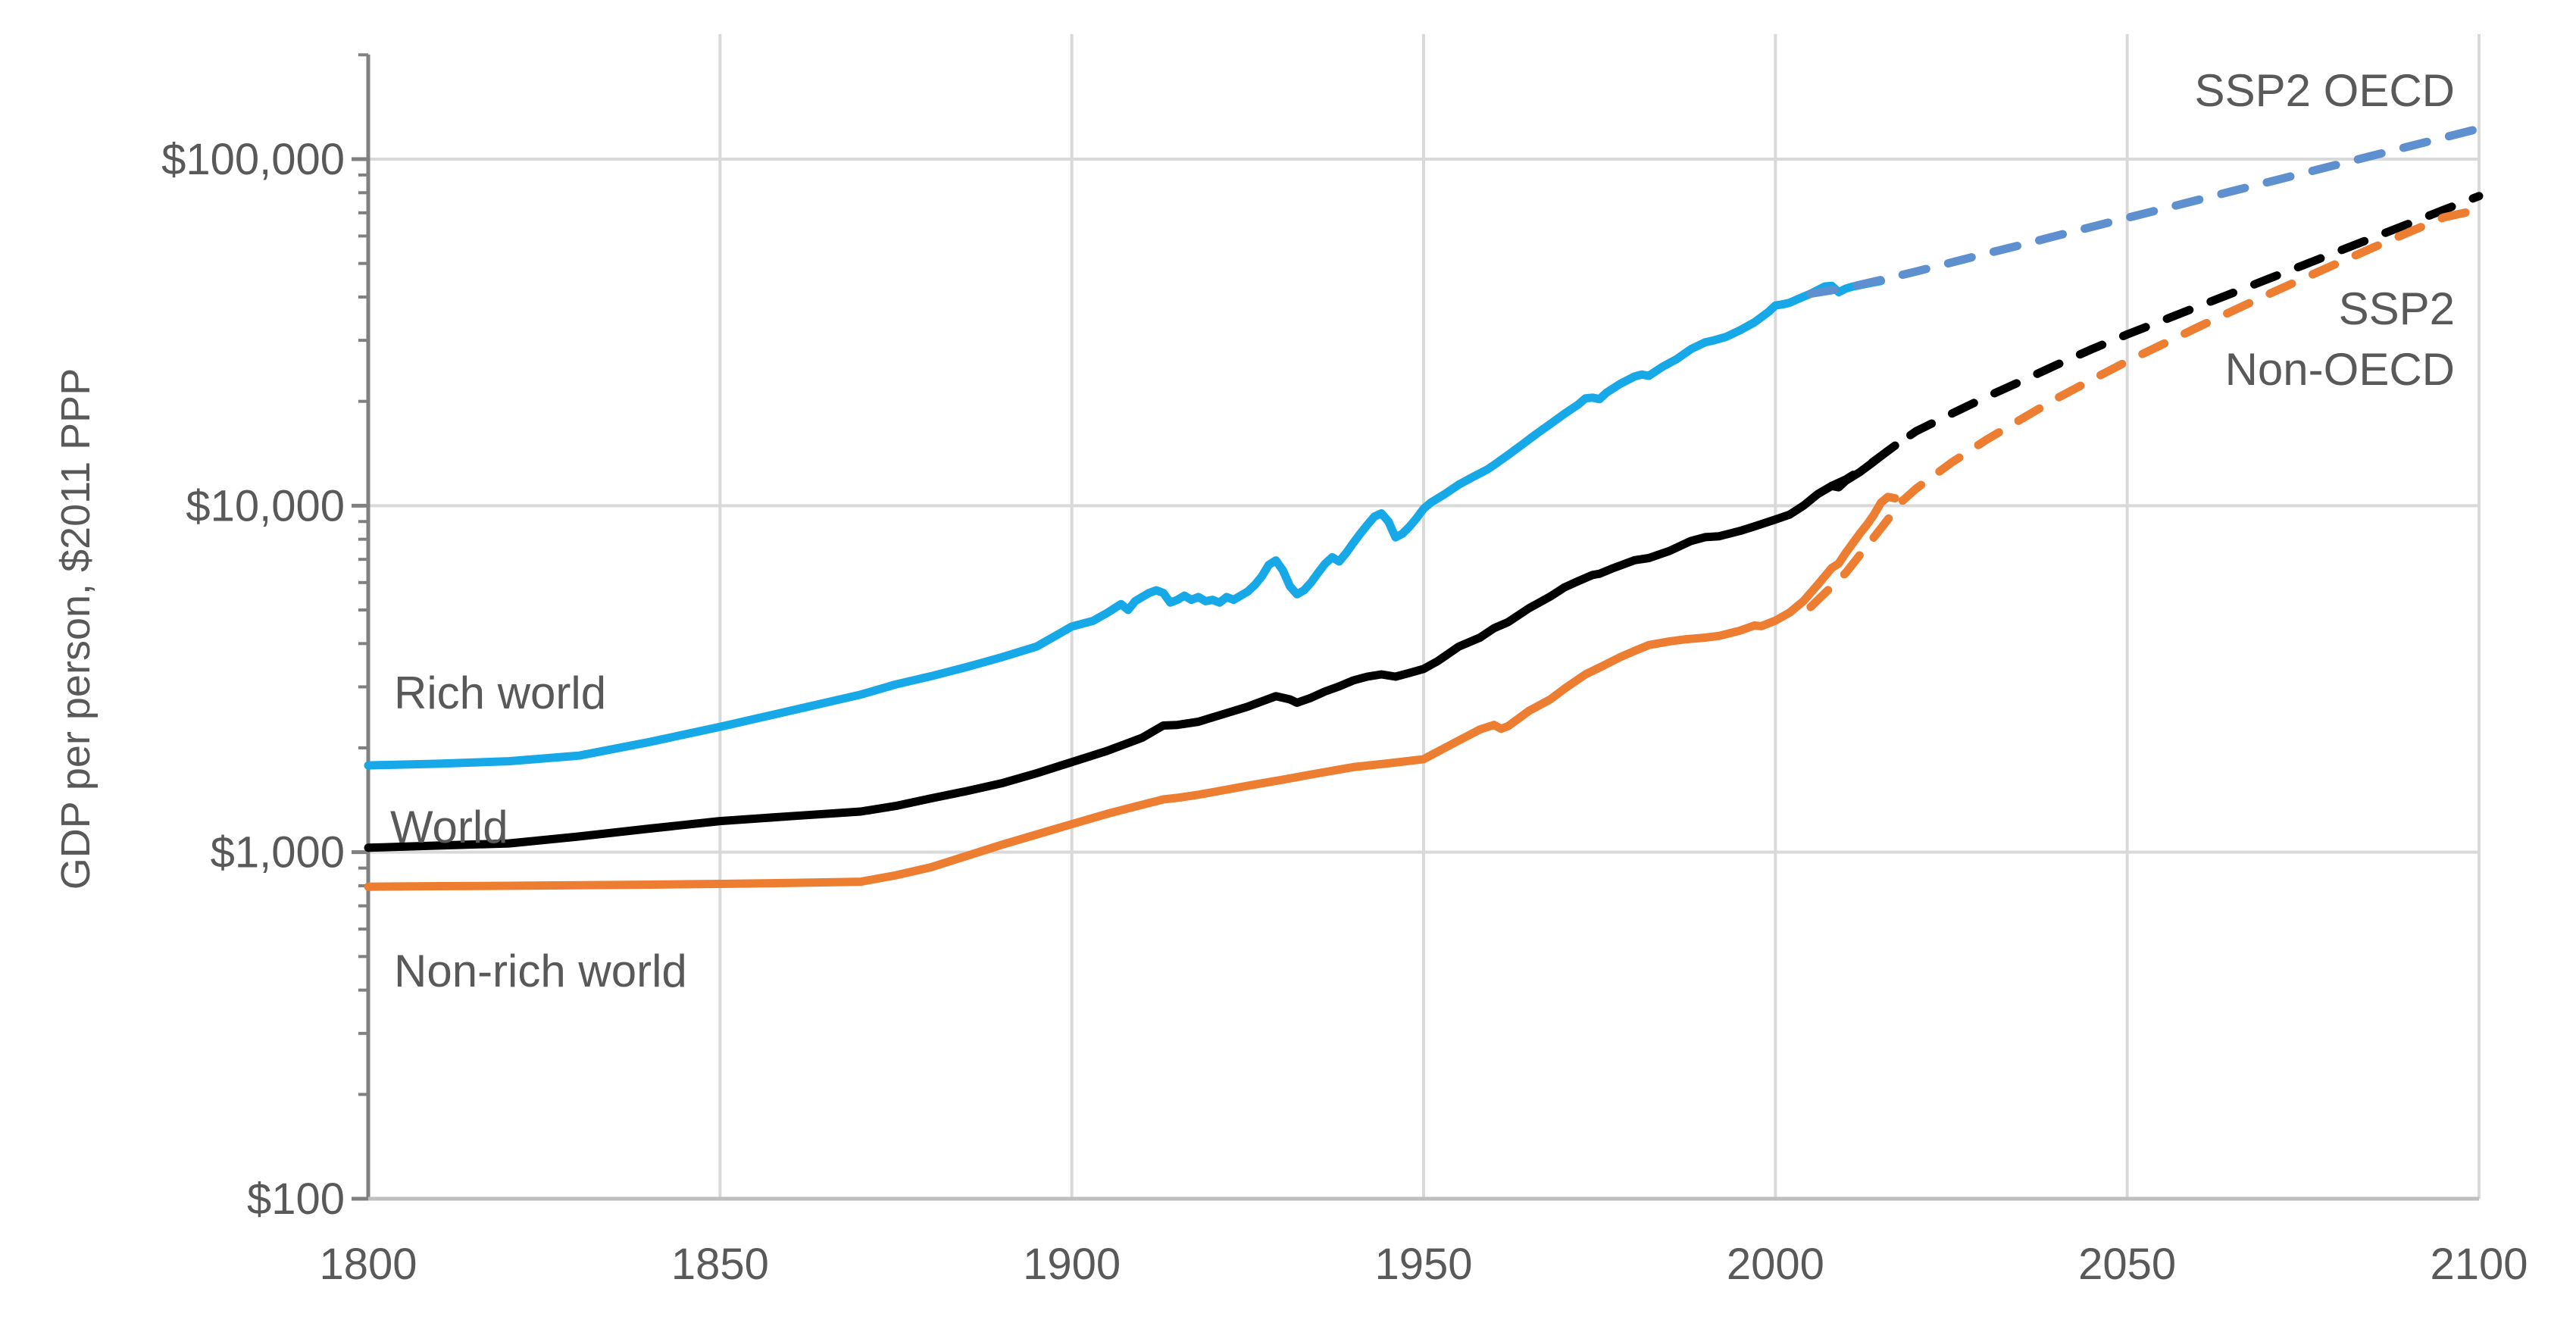  Describe the element at coordinates (1775, 1264) in the screenshot. I see `x-tick-label-2000: 2000` at that location.